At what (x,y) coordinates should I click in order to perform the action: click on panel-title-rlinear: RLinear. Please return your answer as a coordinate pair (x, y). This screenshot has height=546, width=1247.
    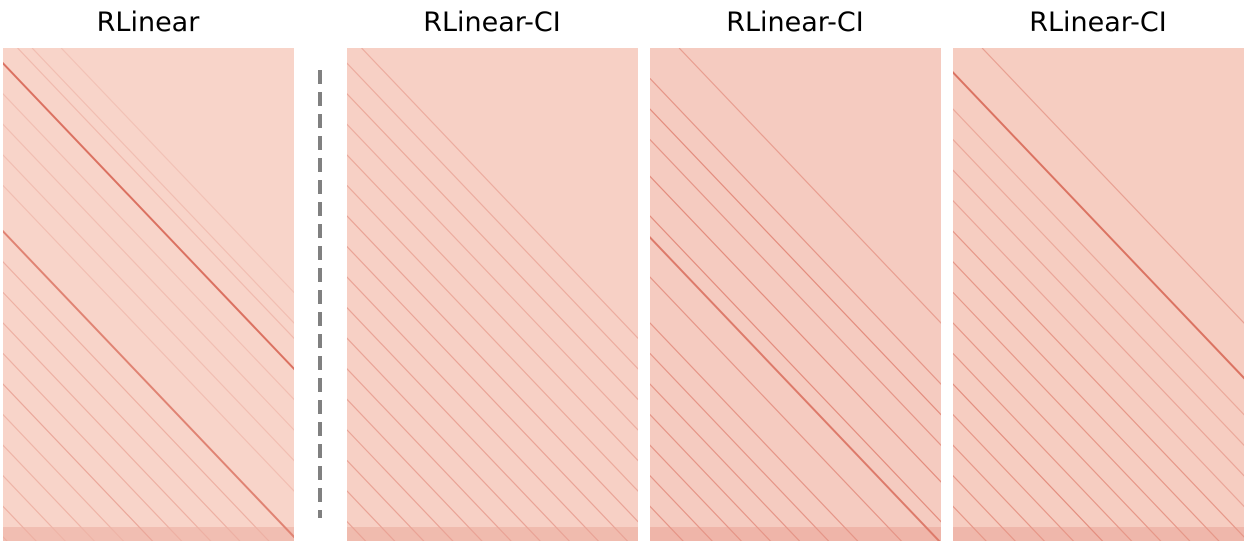
    Looking at the image, I should click on (149, 22).